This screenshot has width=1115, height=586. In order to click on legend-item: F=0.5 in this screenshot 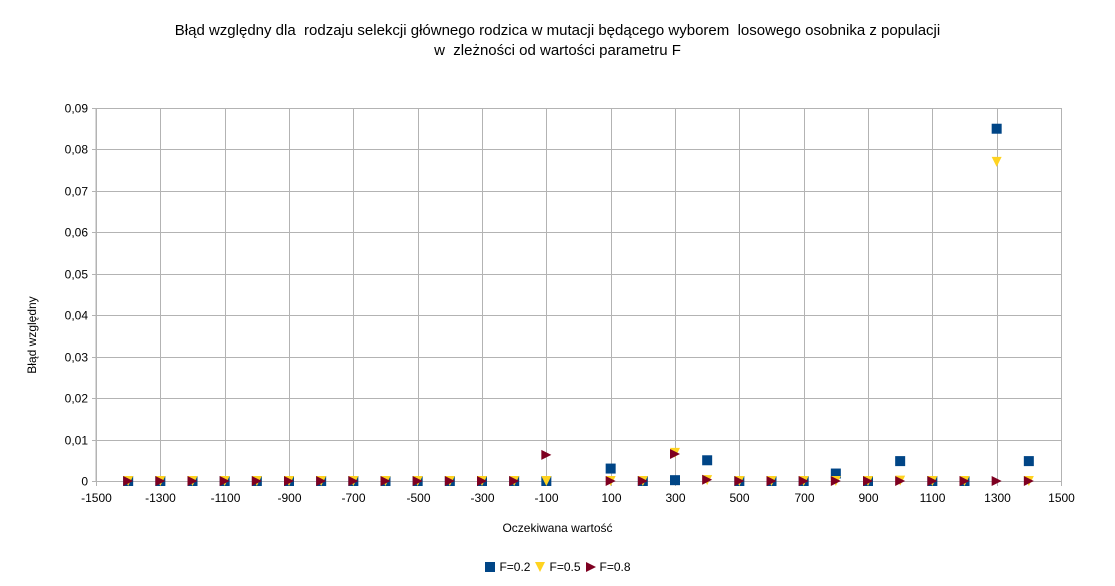, I will do `click(557, 567)`.